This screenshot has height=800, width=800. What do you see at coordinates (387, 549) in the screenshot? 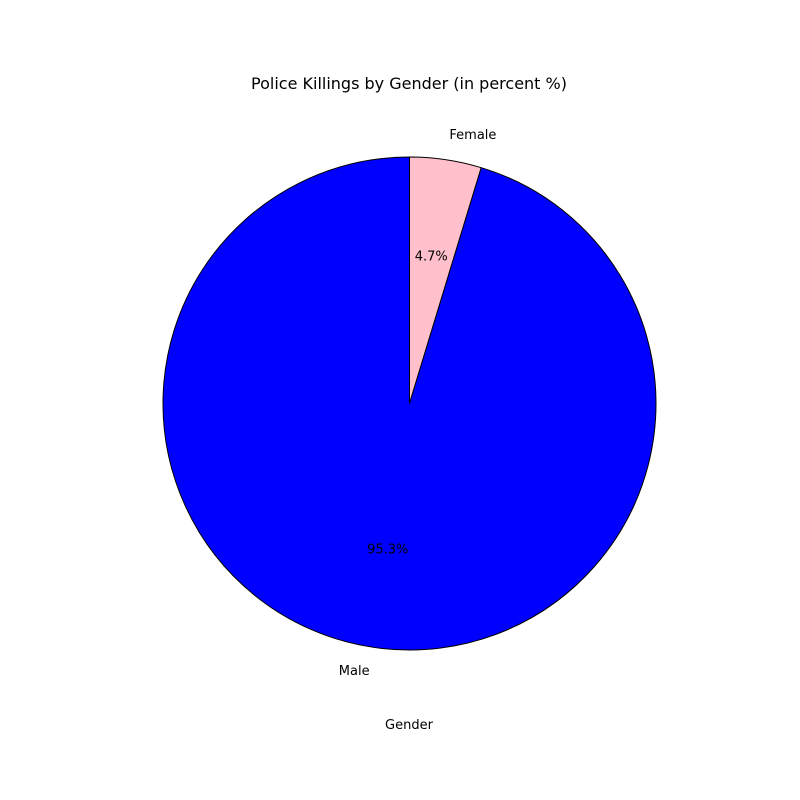
I see `percent-label-male: 95.3%` at bounding box center [387, 549].